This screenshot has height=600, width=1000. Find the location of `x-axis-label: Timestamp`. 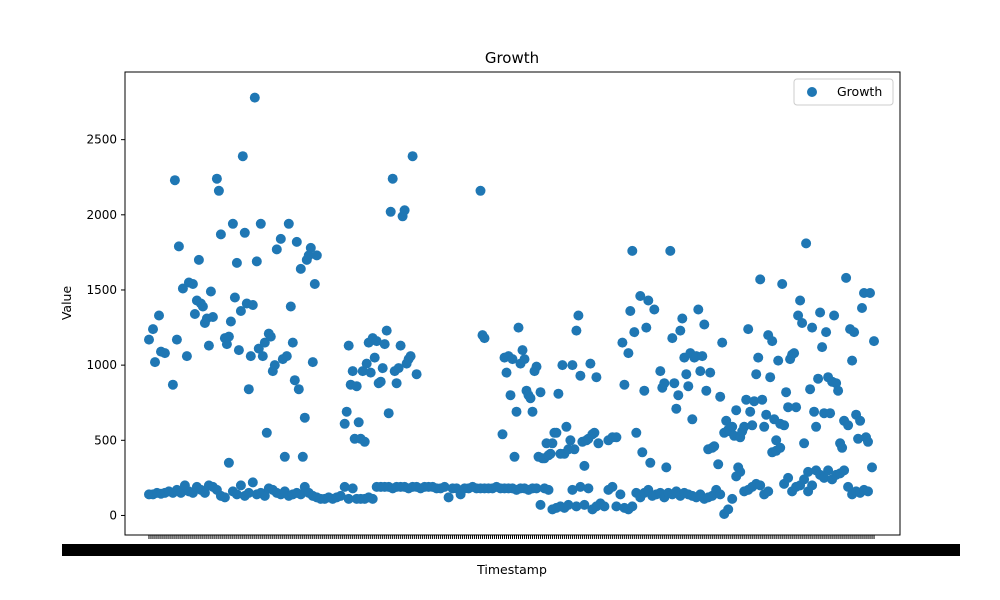

x-axis-label: Timestamp is located at coordinates (511, 569).